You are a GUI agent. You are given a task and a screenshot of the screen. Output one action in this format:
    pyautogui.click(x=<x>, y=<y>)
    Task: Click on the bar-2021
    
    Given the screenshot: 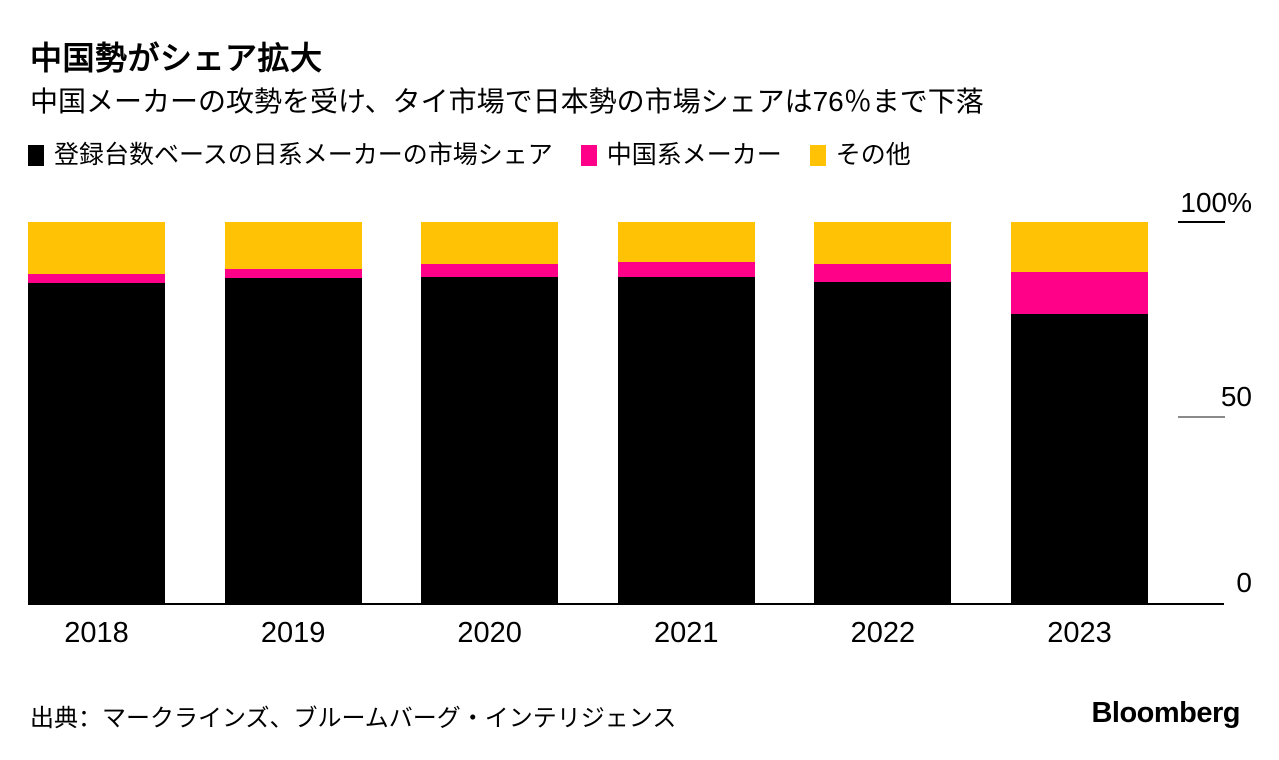 What is the action you would take?
    pyautogui.click(x=686, y=413)
    